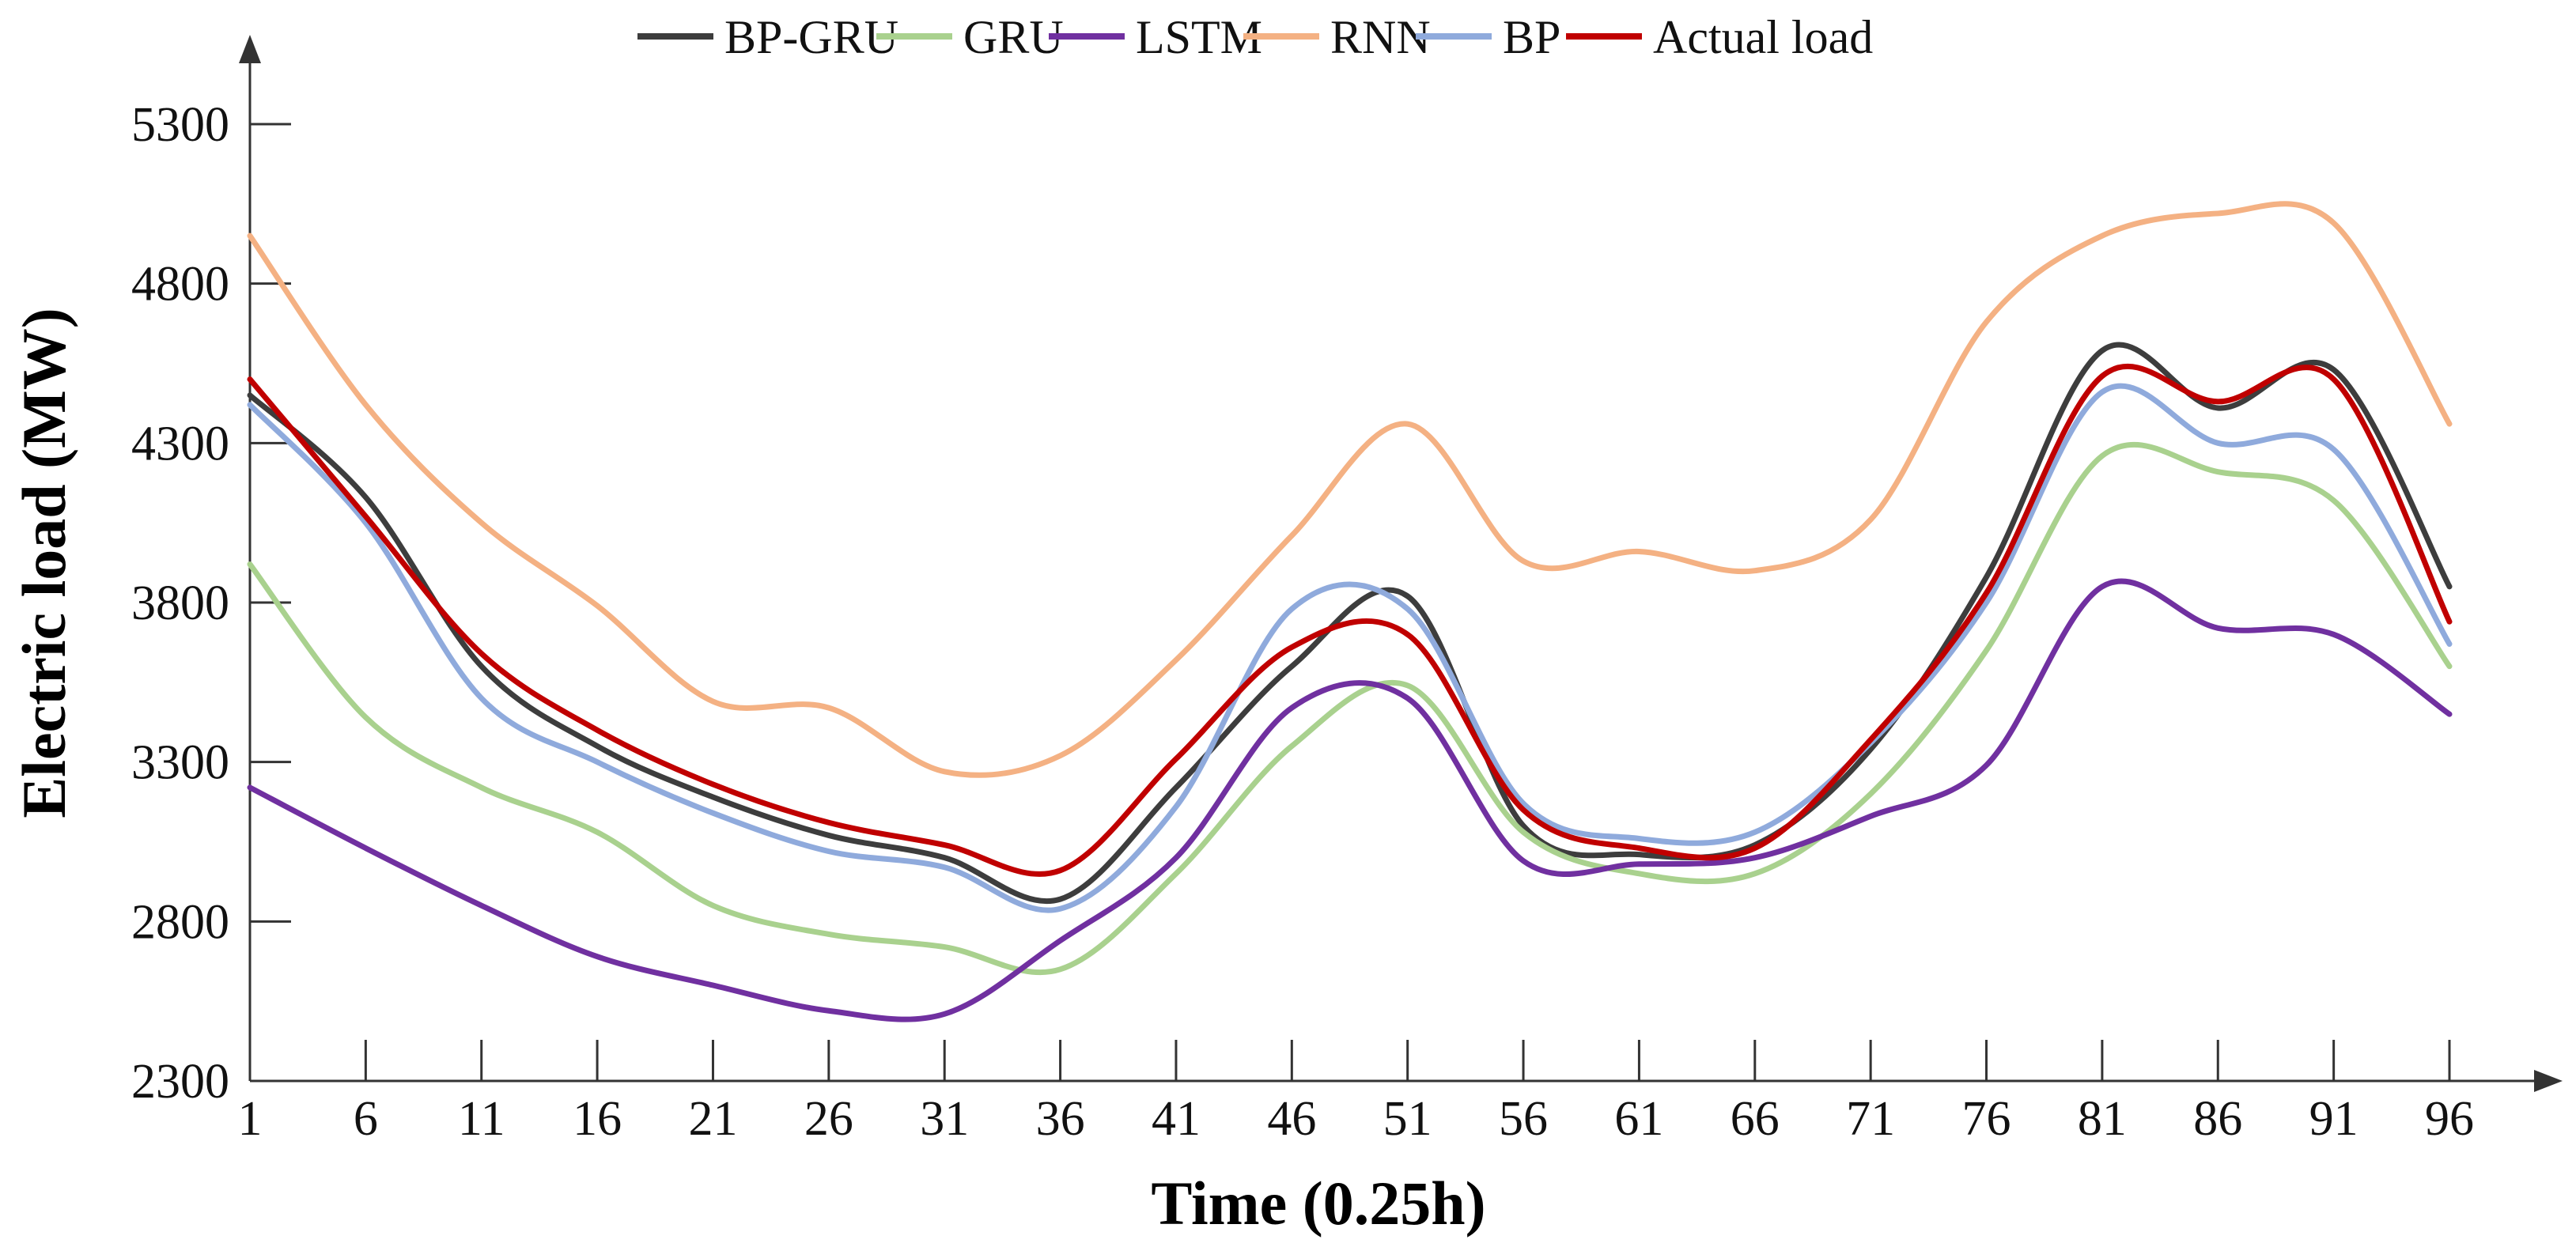  What do you see at coordinates (250, 1119) in the screenshot?
I see `x-tick-label: 1` at bounding box center [250, 1119].